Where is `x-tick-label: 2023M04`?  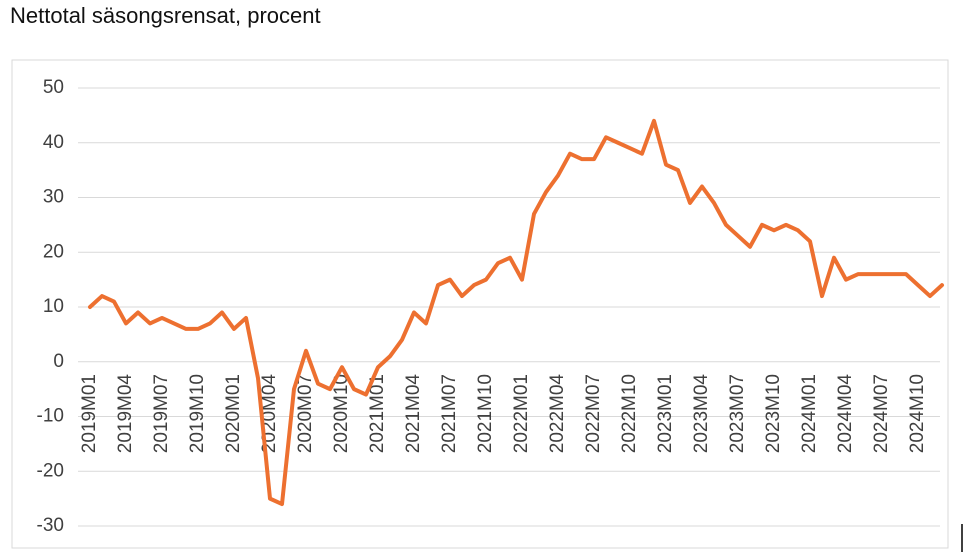 x-tick-label: 2023M04 is located at coordinates (701, 414).